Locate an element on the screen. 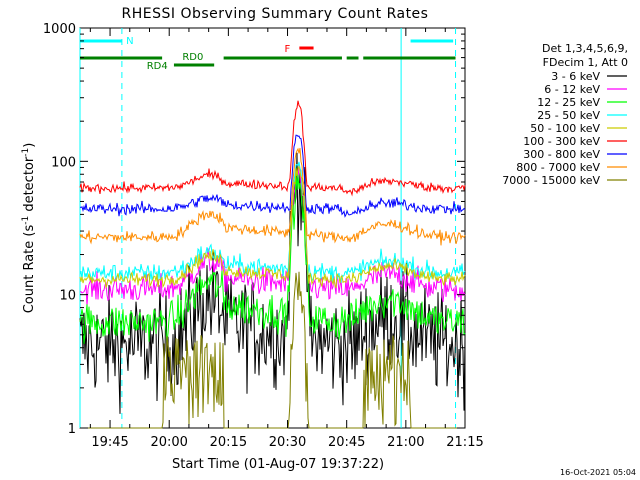 Image resolution: width=640 pixels, height=480 pixels. legend-label: 50 - 100 keV is located at coordinates (565, 128).